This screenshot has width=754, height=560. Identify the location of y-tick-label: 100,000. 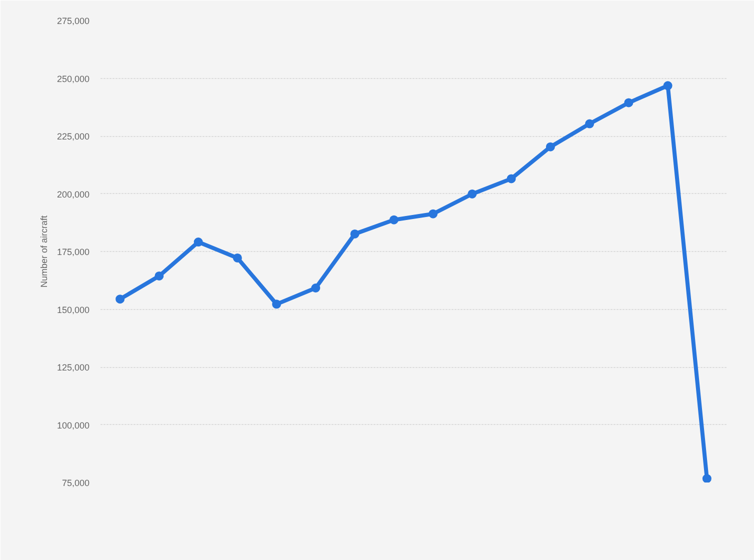
(73, 425).